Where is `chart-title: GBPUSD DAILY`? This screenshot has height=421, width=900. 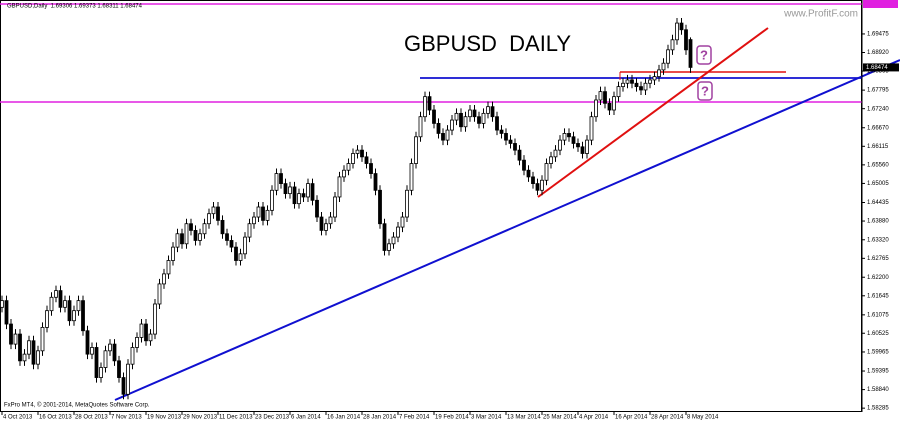
chart-title: GBPUSD DAILY is located at coordinates (487, 43).